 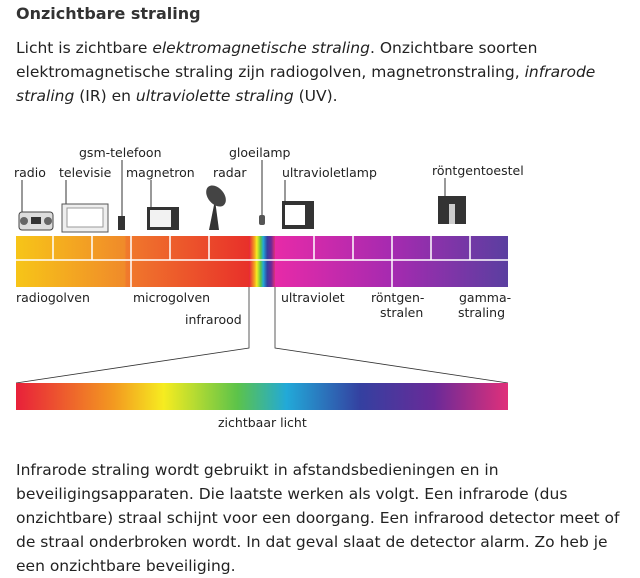 I want to click on television-icon, so click(x=85, y=206).